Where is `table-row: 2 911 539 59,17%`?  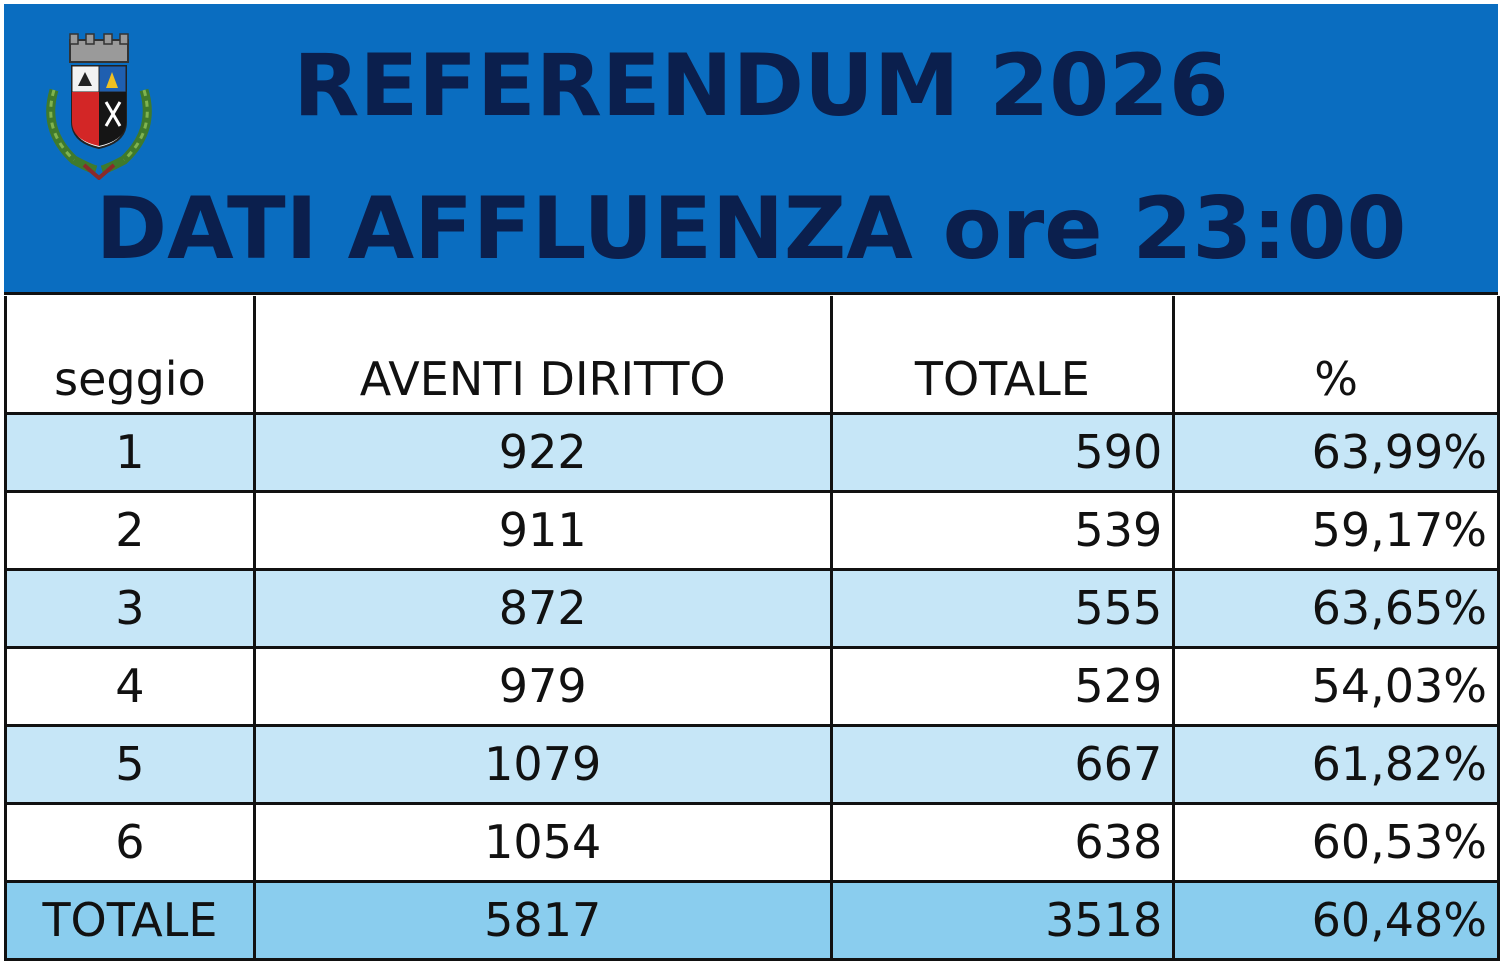
table-row: 2 911 539 59,17% is located at coordinates (752, 530).